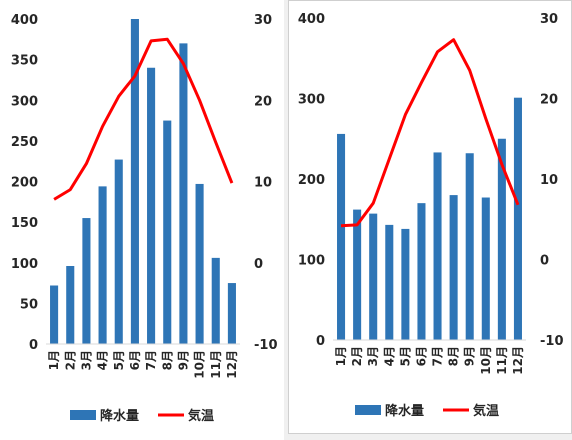  What do you see at coordinates (24, 142) in the screenshot?
I see `left-axis-tick-label: 250` at bounding box center [24, 142].